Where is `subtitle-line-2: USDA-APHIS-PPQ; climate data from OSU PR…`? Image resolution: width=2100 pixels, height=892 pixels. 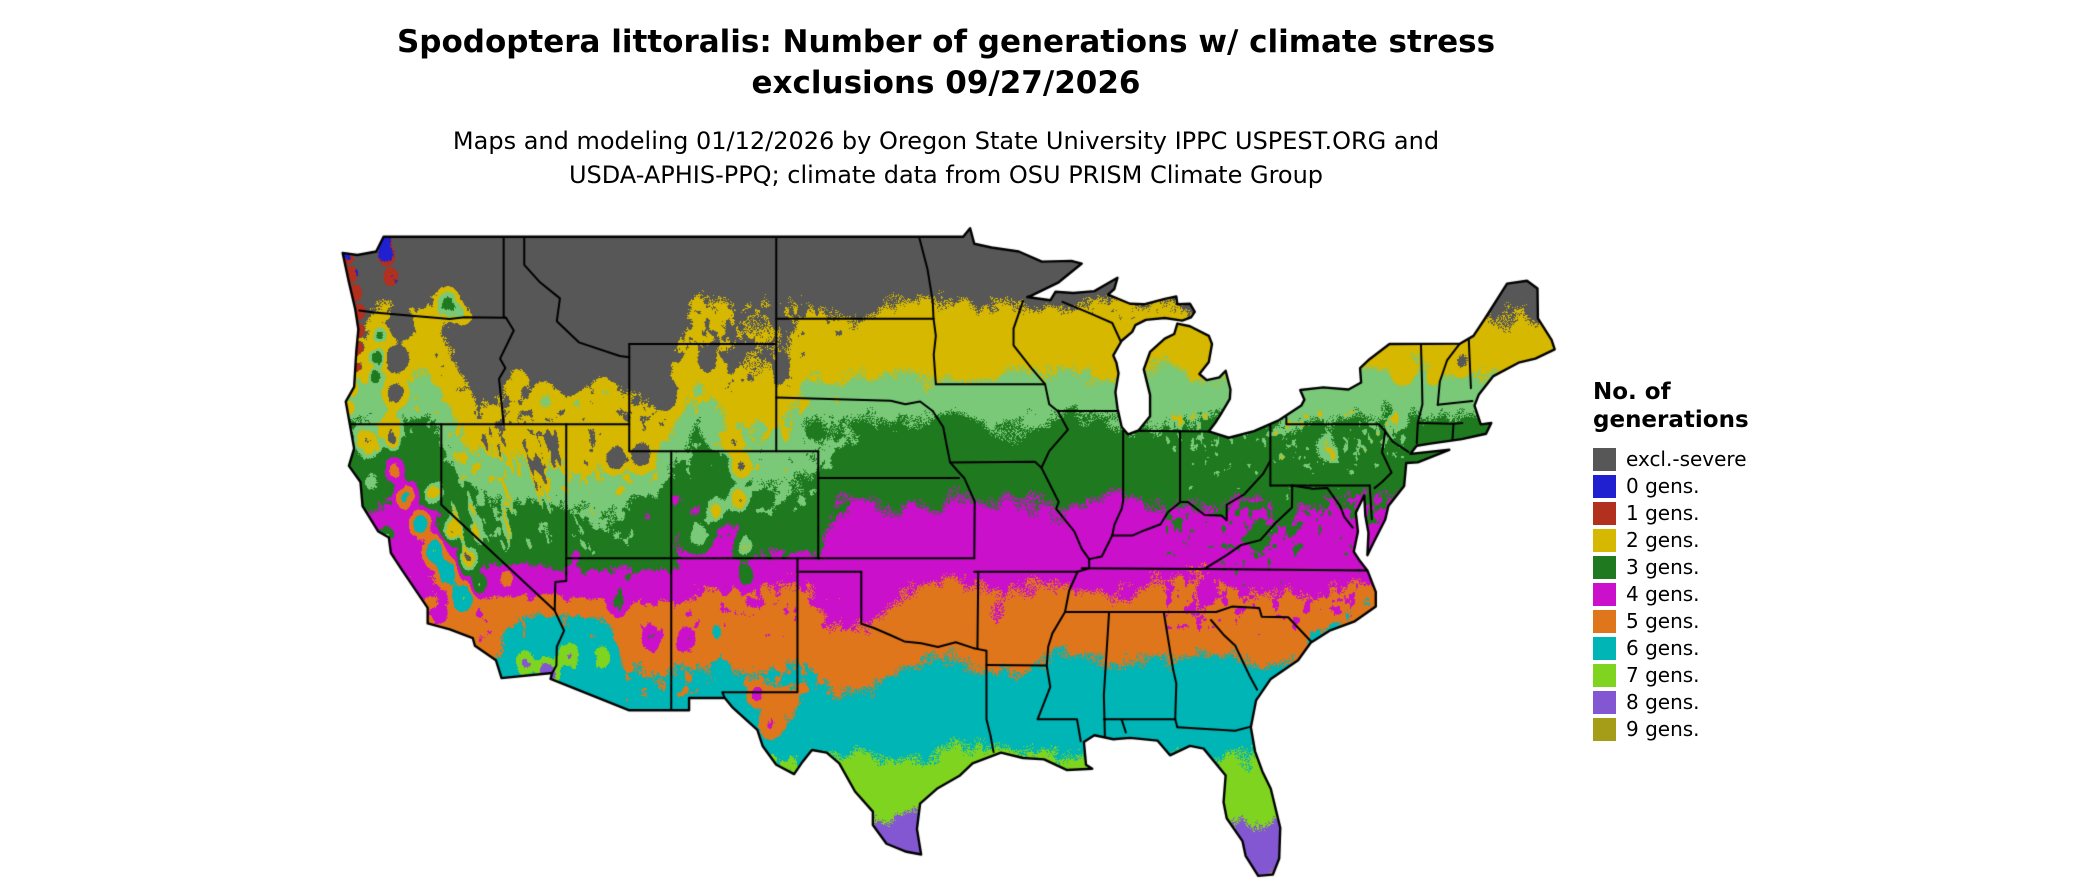
subtitle-line-2: USDA-APHIS-PPQ; climate data from OSU PR… is located at coordinates (946, 175).